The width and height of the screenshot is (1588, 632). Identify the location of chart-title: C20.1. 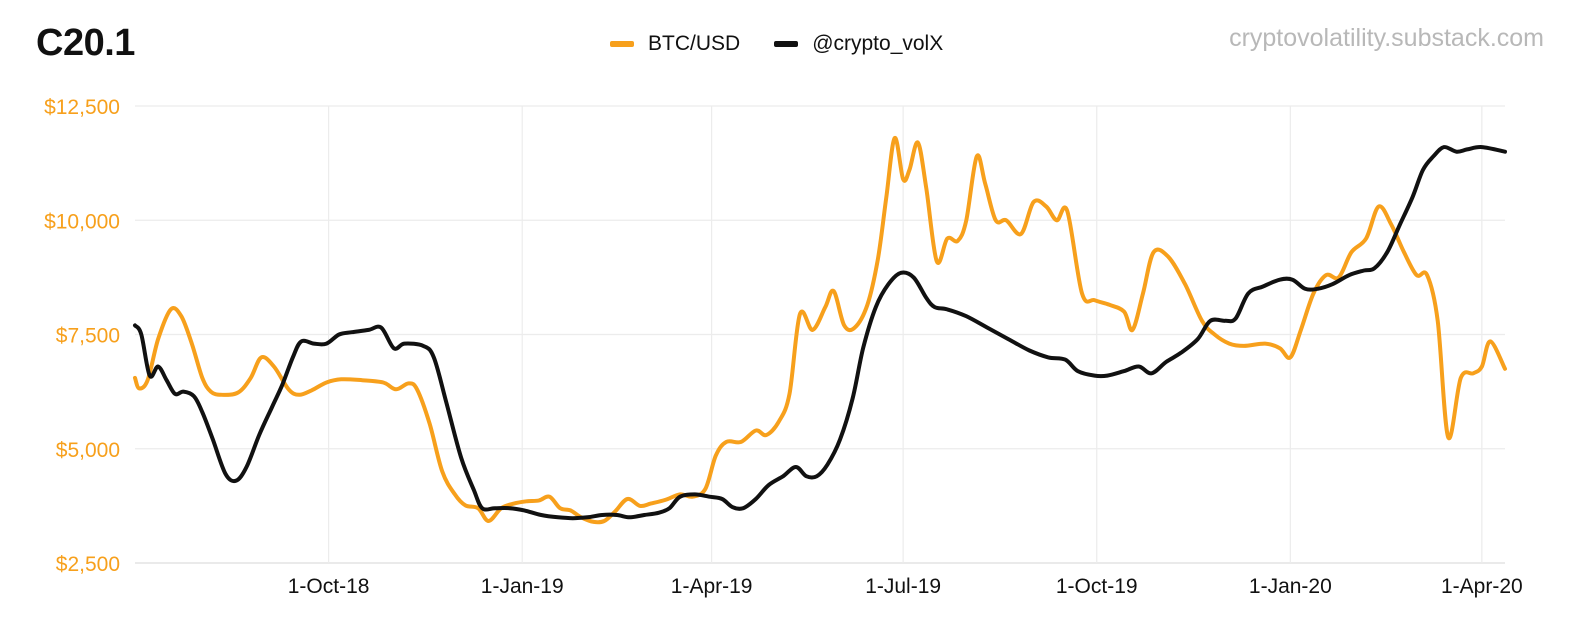
(85, 43).